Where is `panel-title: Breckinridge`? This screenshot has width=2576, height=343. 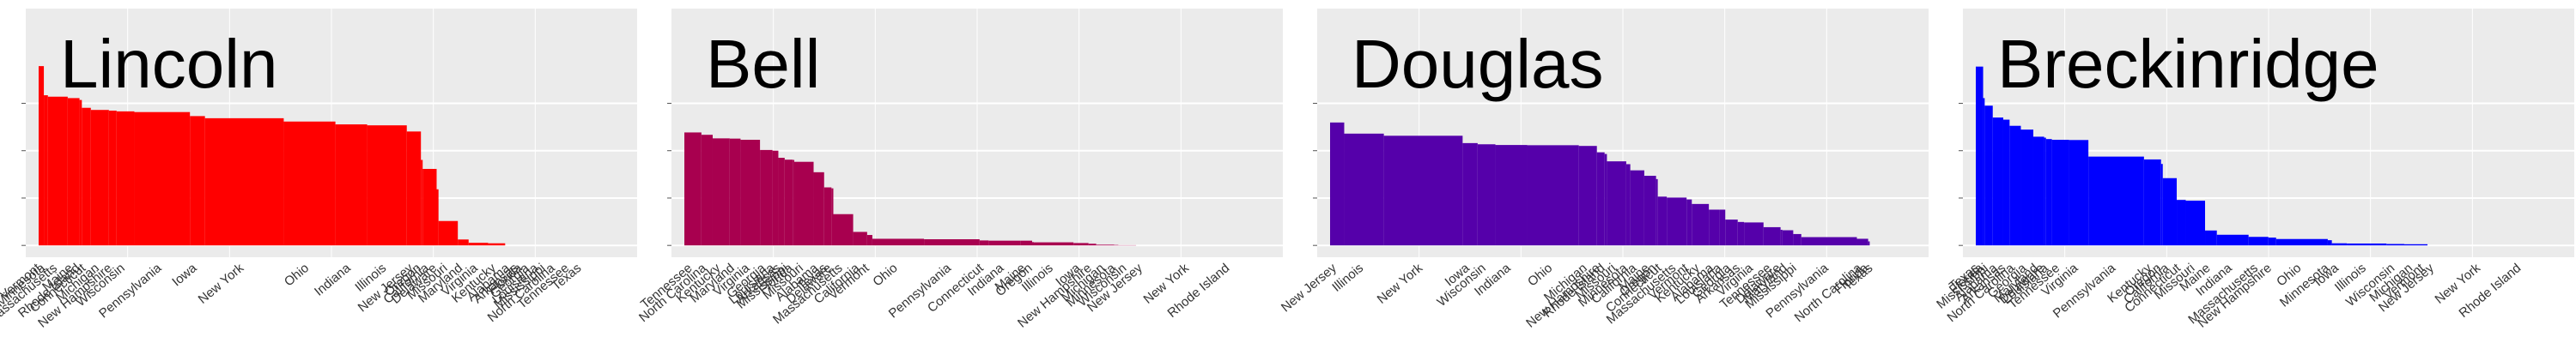
panel-title: Breckinridge is located at coordinates (2188, 64).